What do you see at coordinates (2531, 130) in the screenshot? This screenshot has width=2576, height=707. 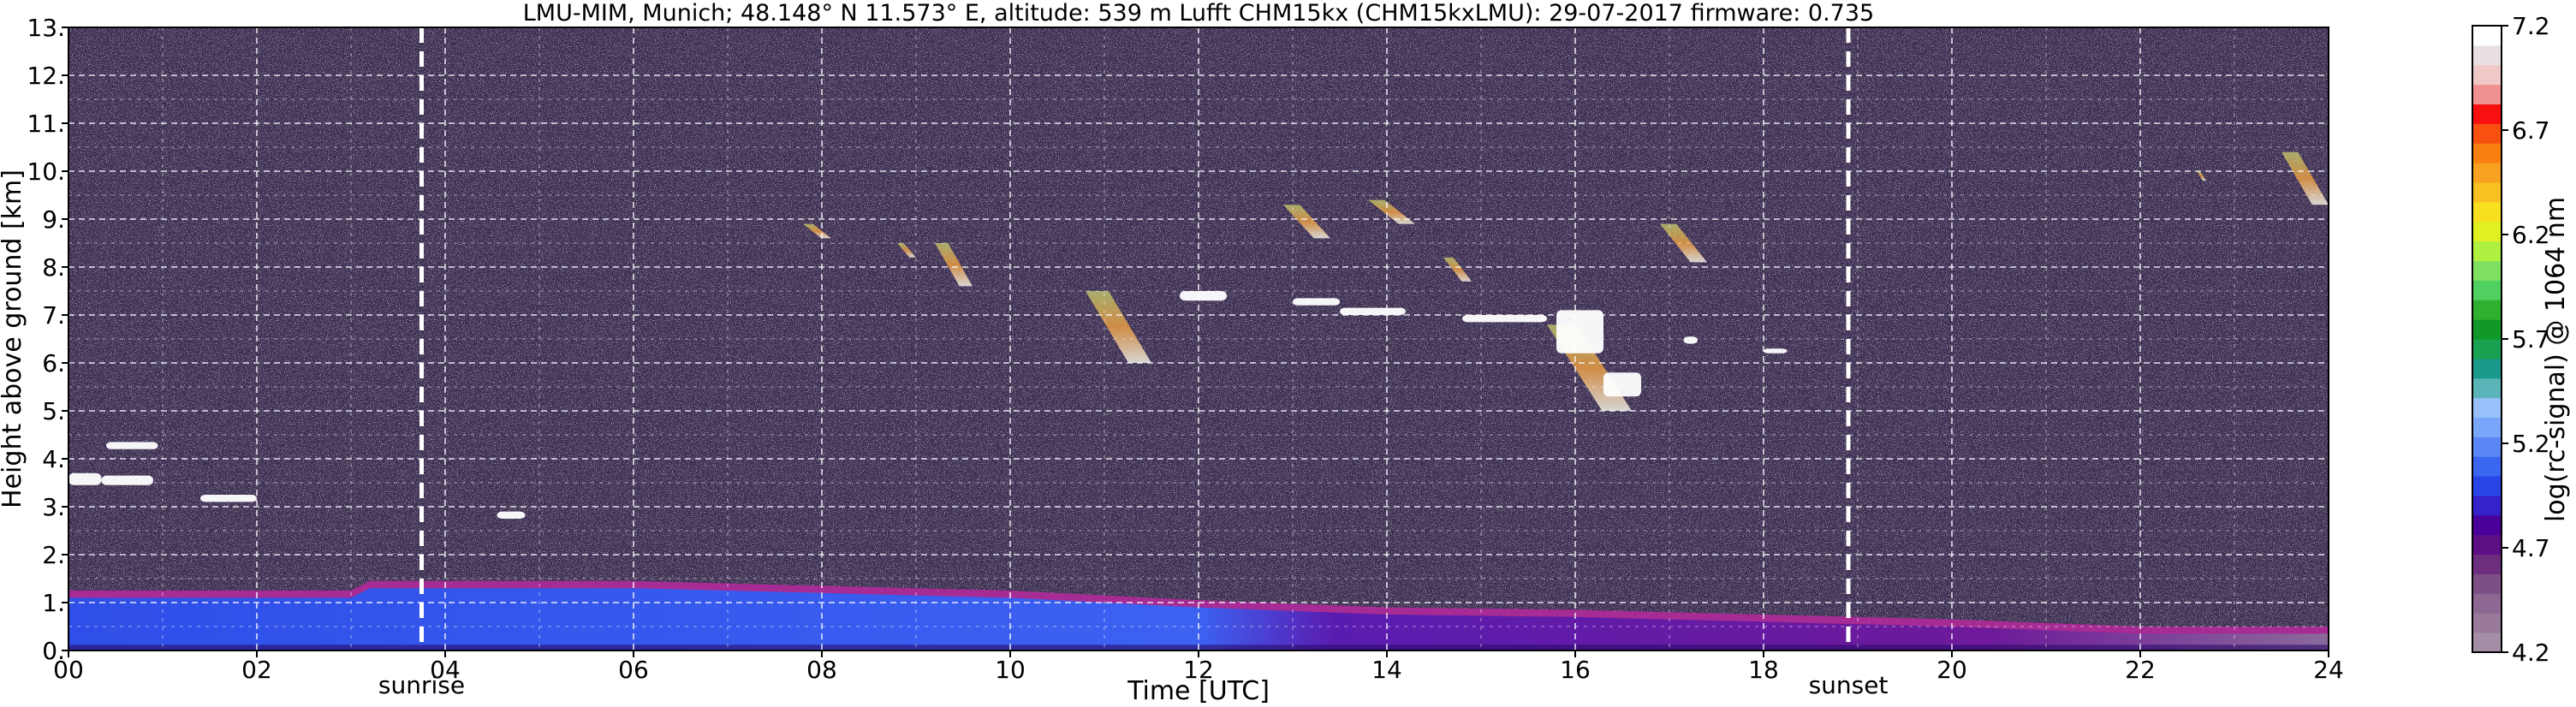 I see `colorbar-tick-label: 6.7` at bounding box center [2531, 130].